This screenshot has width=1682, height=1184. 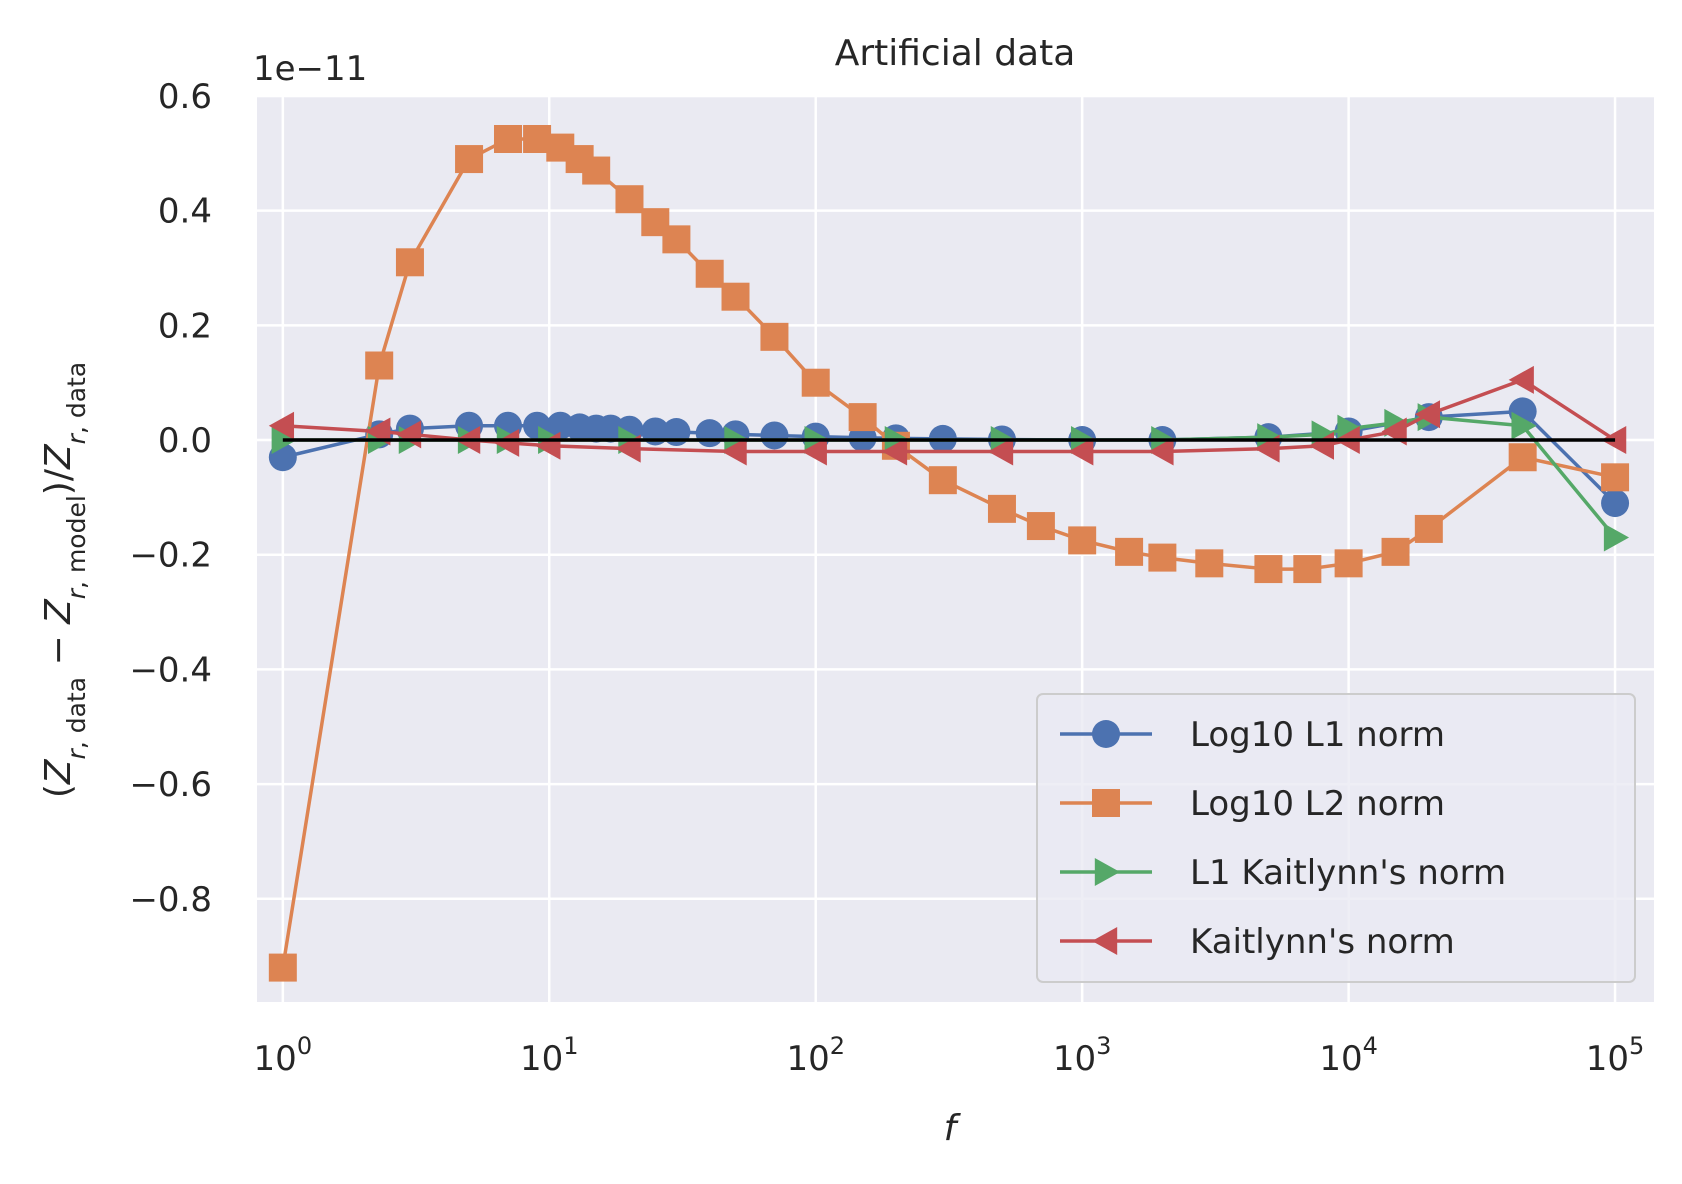 What do you see at coordinates (185, 212) in the screenshot?
I see `y-tick-label: 0.4` at bounding box center [185, 212].